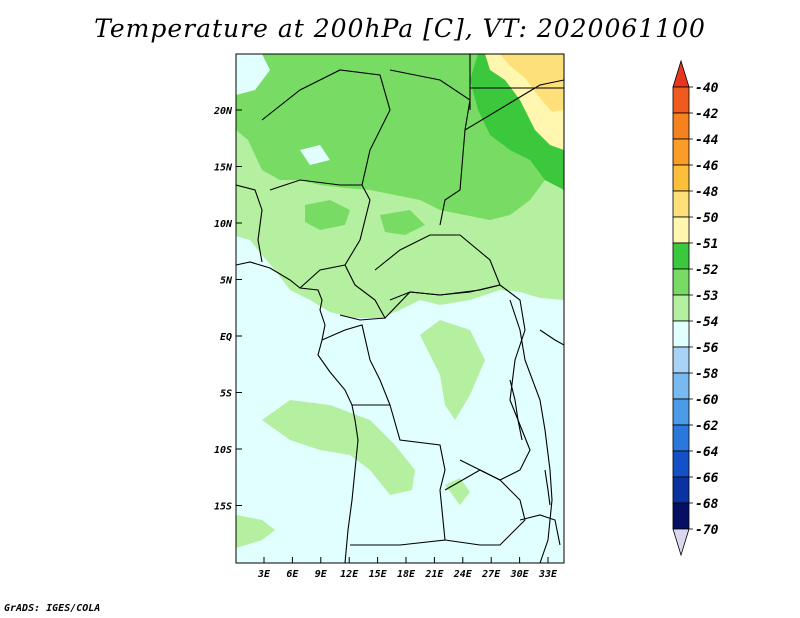 This screenshot has height=618, width=800. Describe the element at coordinates (707, 348) in the screenshot. I see `colorbar-level-label: -56` at that location.